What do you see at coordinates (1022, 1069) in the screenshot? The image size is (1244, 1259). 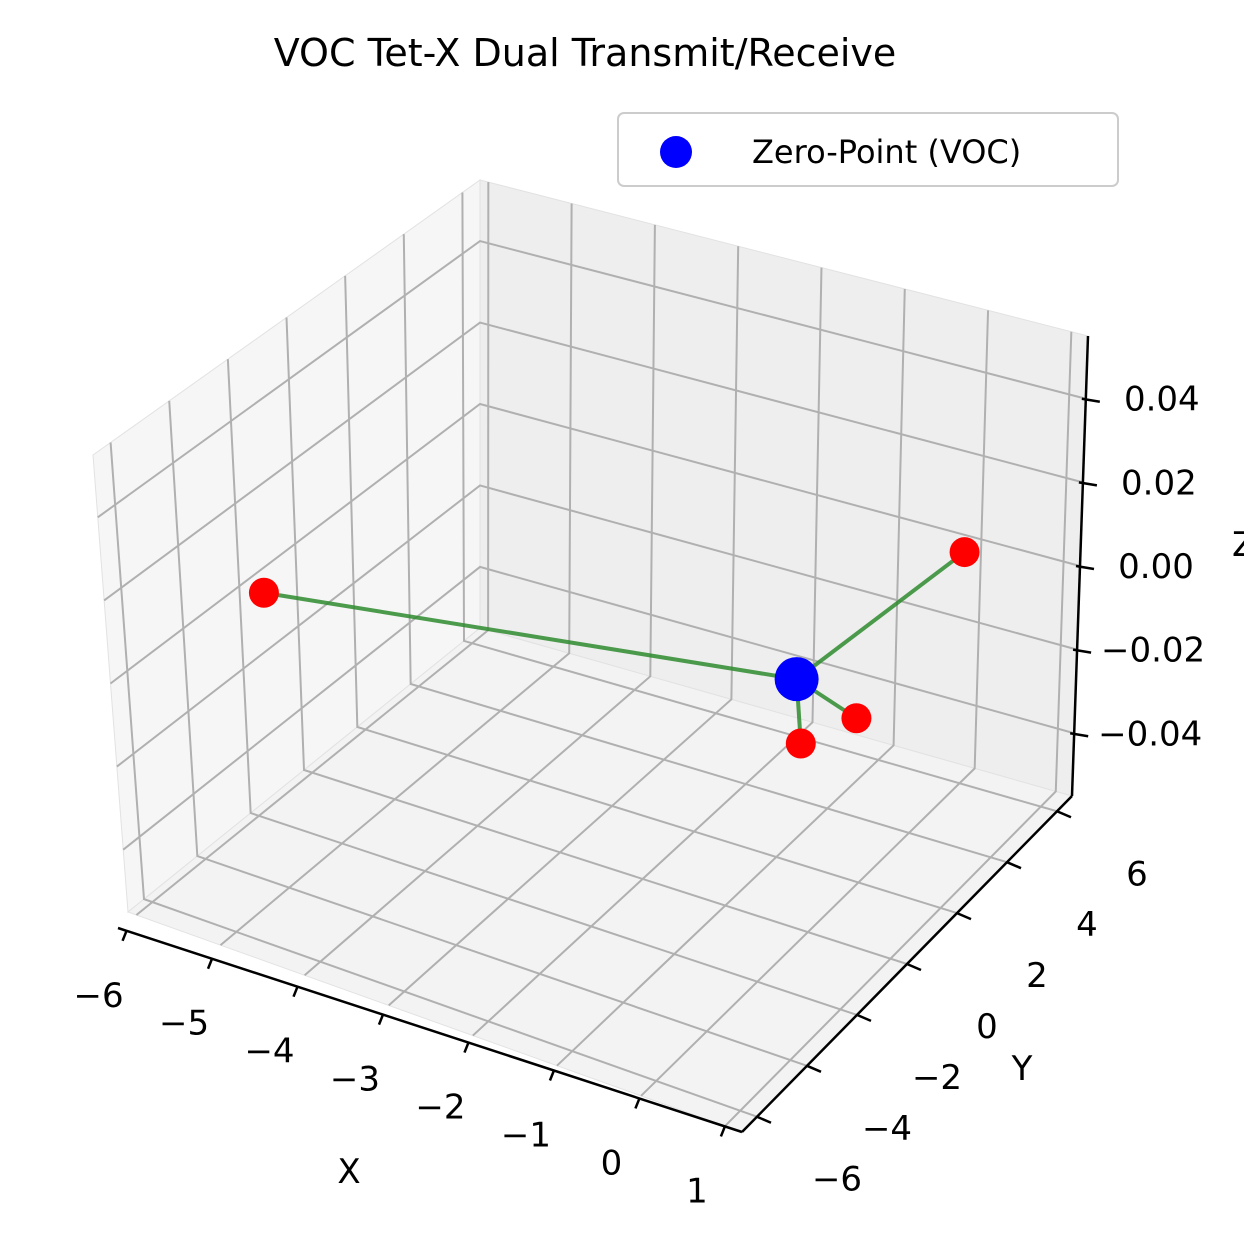 I see `y-axis-label: Y` at bounding box center [1022, 1069].